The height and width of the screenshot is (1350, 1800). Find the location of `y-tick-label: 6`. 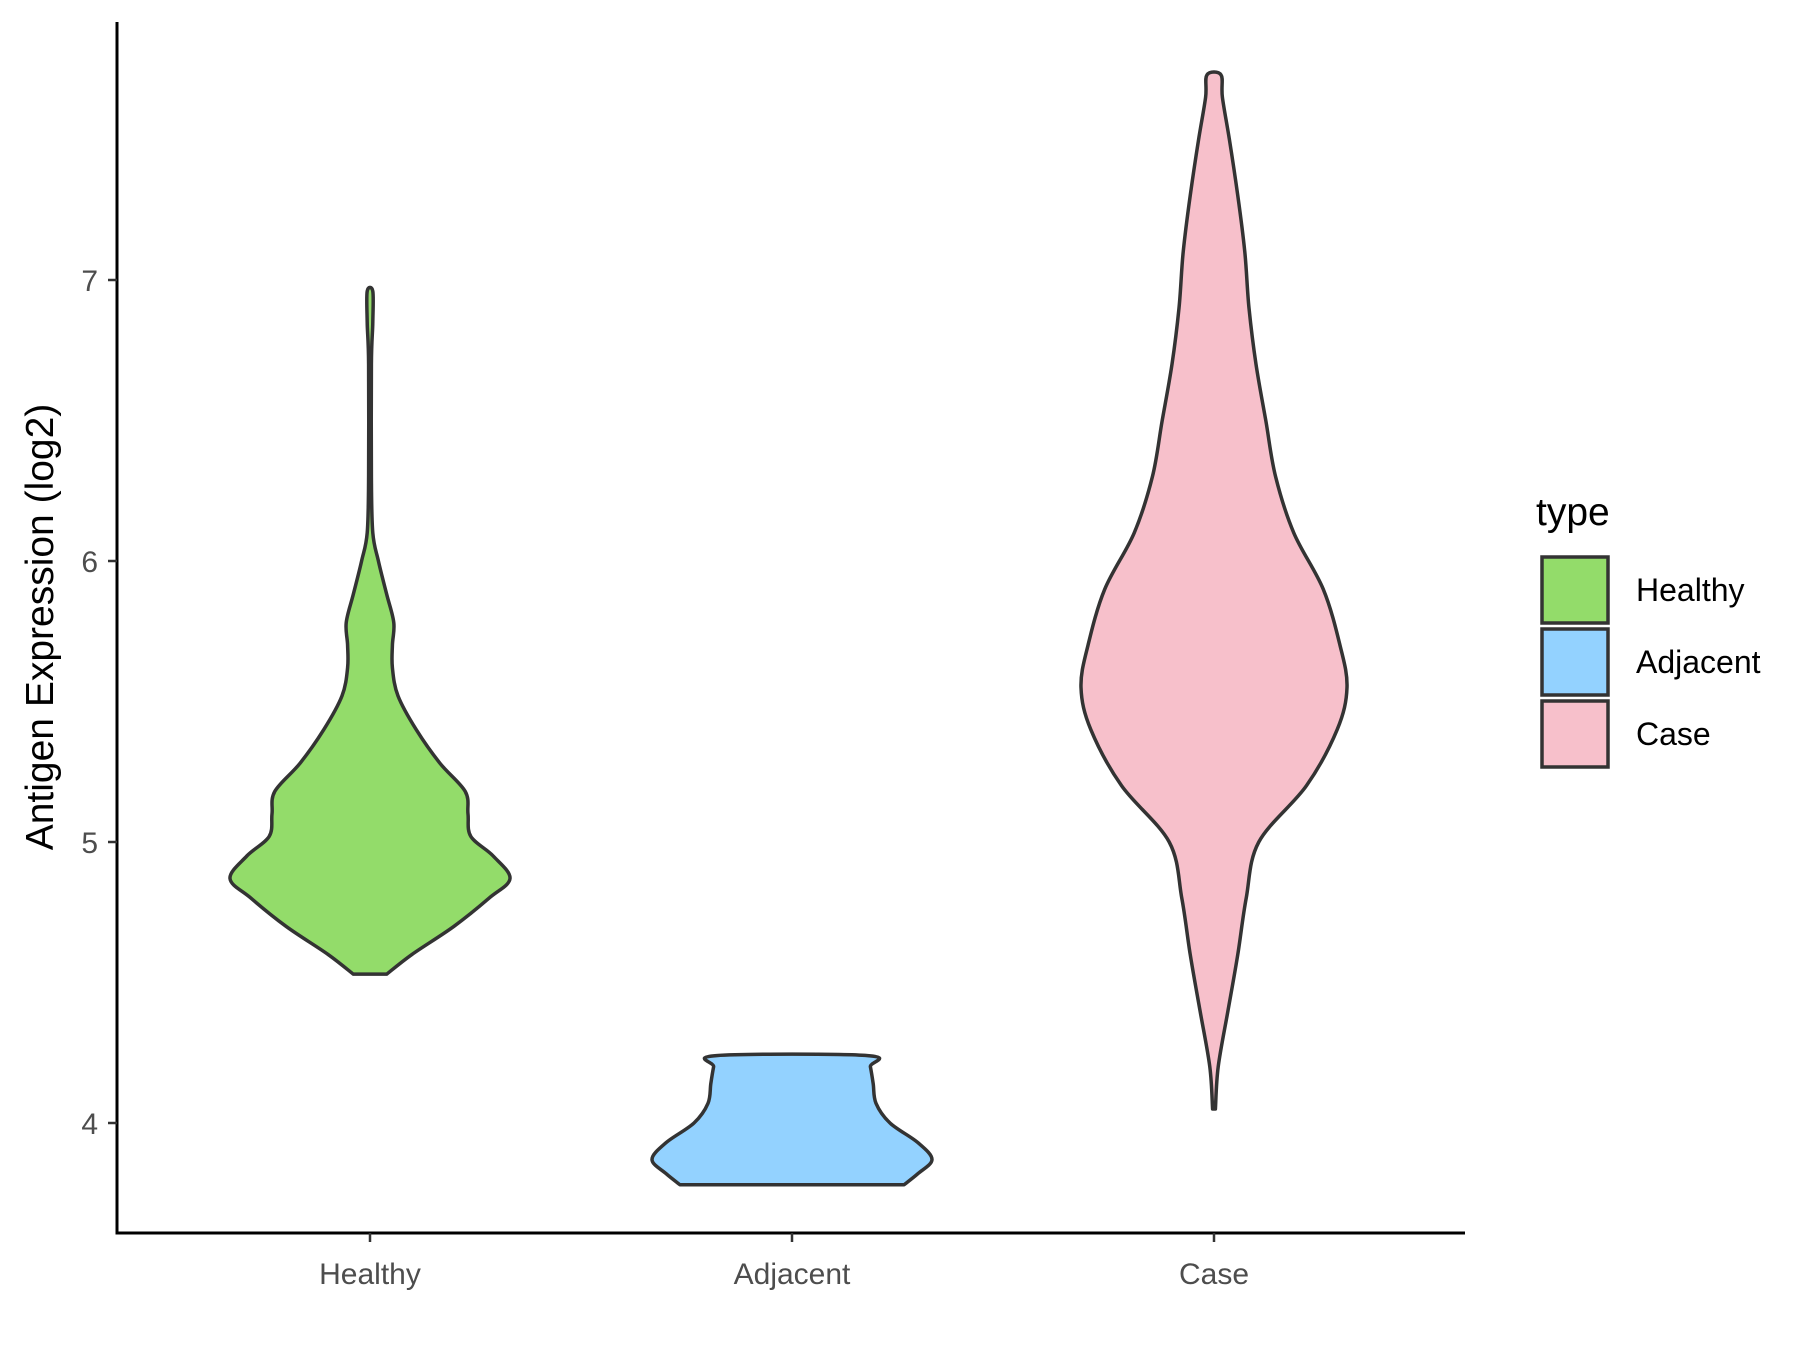

y-tick-label: 6 is located at coordinates (89, 562).